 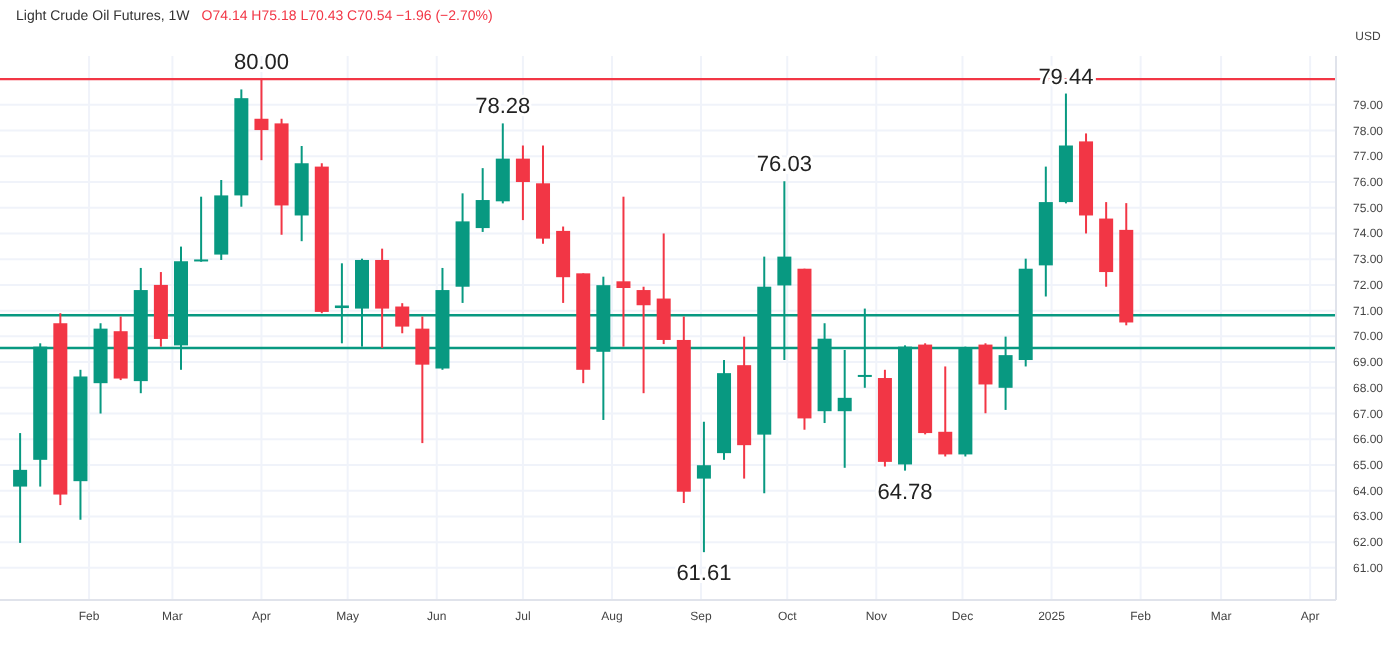 I want to click on annotation: 76.03, so click(x=784, y=165).